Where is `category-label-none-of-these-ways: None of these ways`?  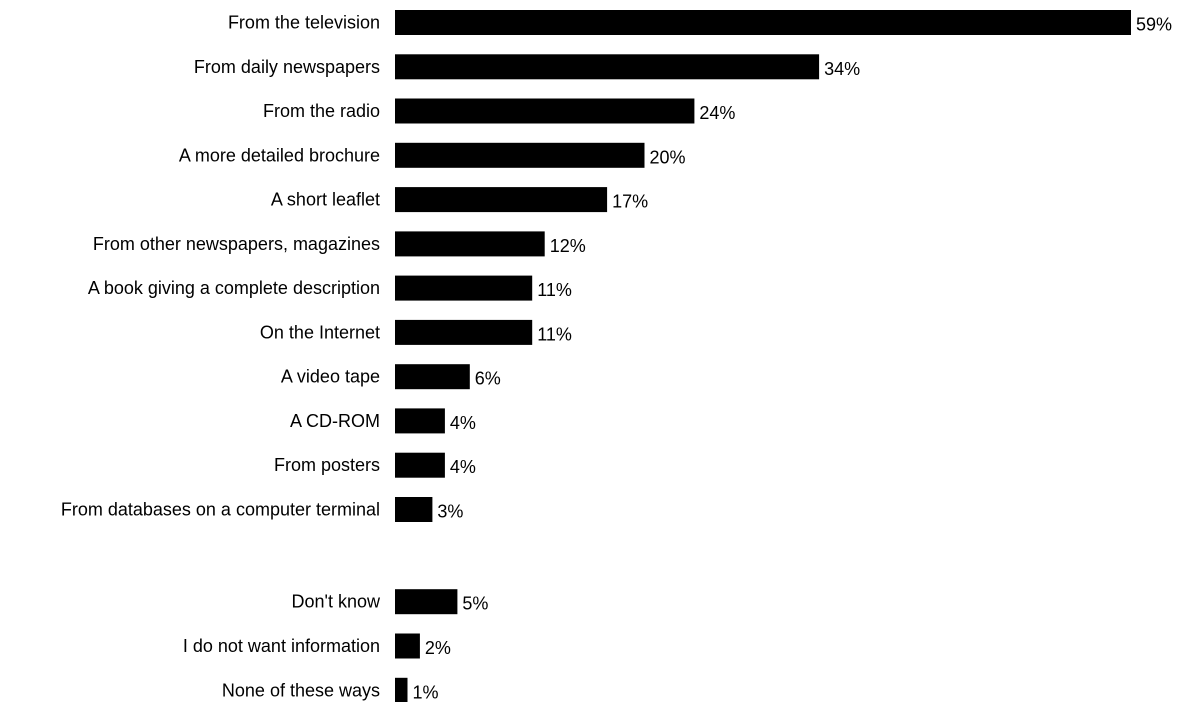
category-label-none-of-these-ways: None of these ways is located at coordinates (301, 690).